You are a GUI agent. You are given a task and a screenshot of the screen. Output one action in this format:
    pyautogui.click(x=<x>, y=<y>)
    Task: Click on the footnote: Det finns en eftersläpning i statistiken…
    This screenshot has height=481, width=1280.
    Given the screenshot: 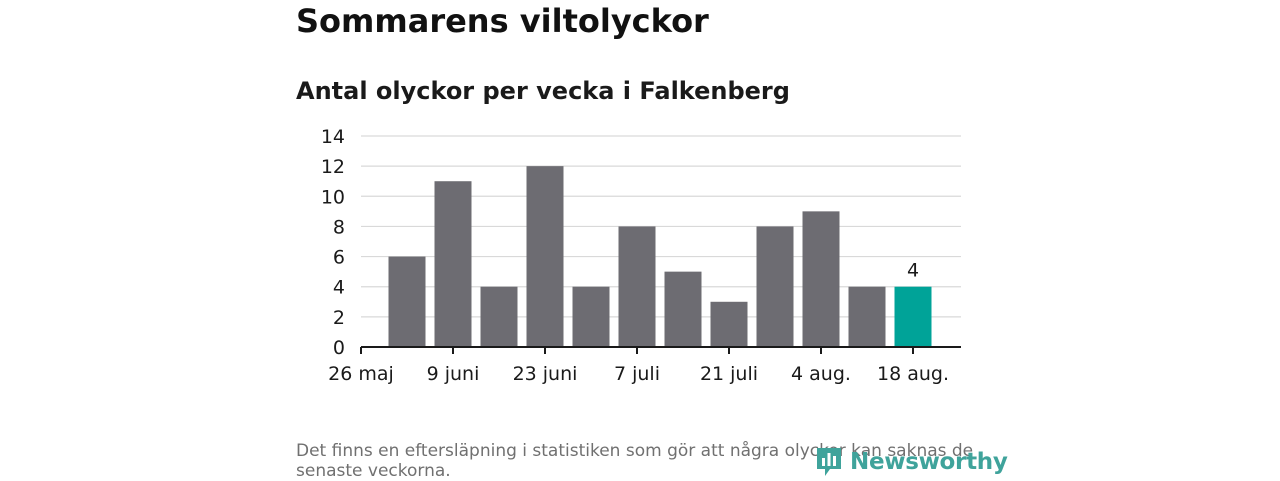 What is the action you would take?
    pyautogui.click(x=635, y=461)
    